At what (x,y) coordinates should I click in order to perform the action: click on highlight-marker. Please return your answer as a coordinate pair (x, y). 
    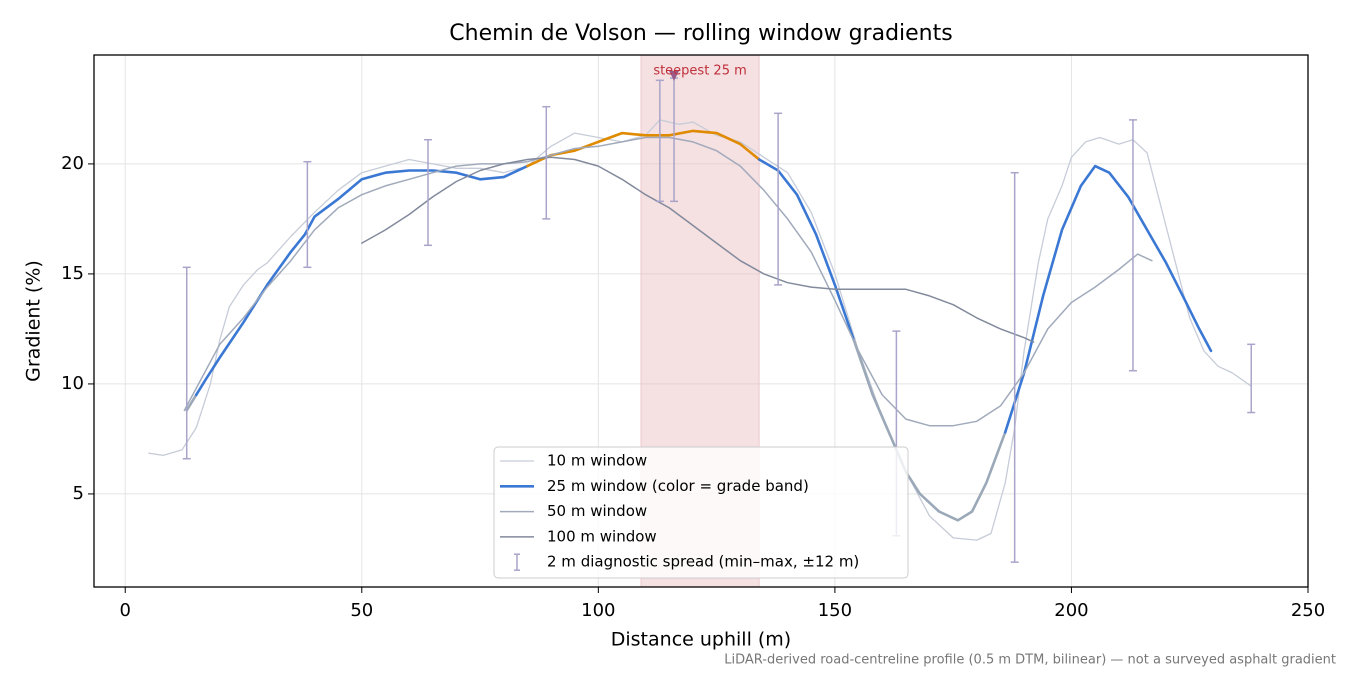
    Looking at the image, I should click on (674, 75).